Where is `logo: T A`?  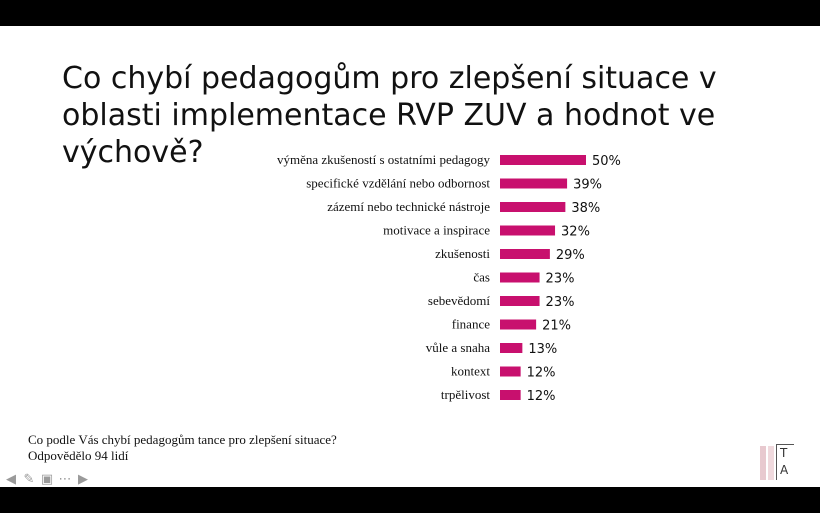 logo: T A is located at coordinates (778, 463).